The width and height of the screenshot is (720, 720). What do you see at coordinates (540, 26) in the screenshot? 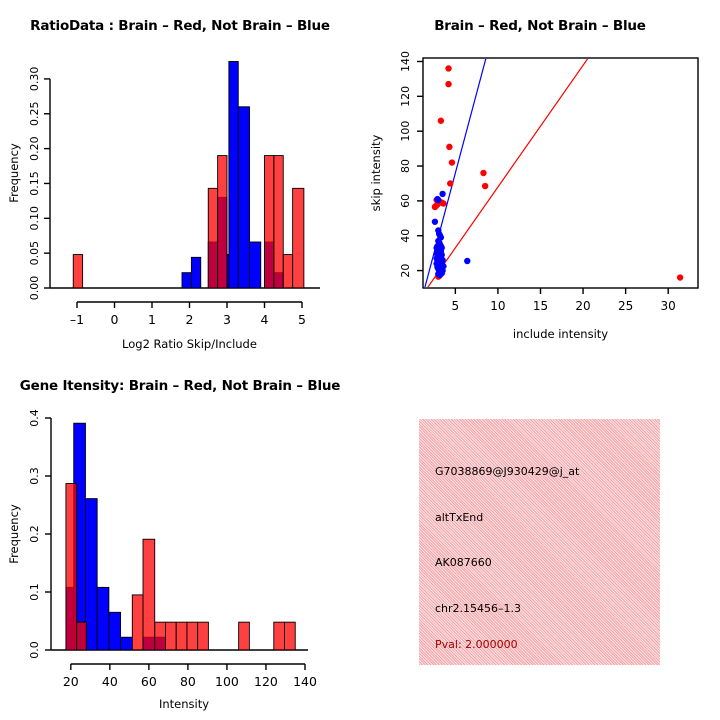
I see `scatter-title: Brain – Red, Not Brain – Blue` at bounding box center [540, 26].